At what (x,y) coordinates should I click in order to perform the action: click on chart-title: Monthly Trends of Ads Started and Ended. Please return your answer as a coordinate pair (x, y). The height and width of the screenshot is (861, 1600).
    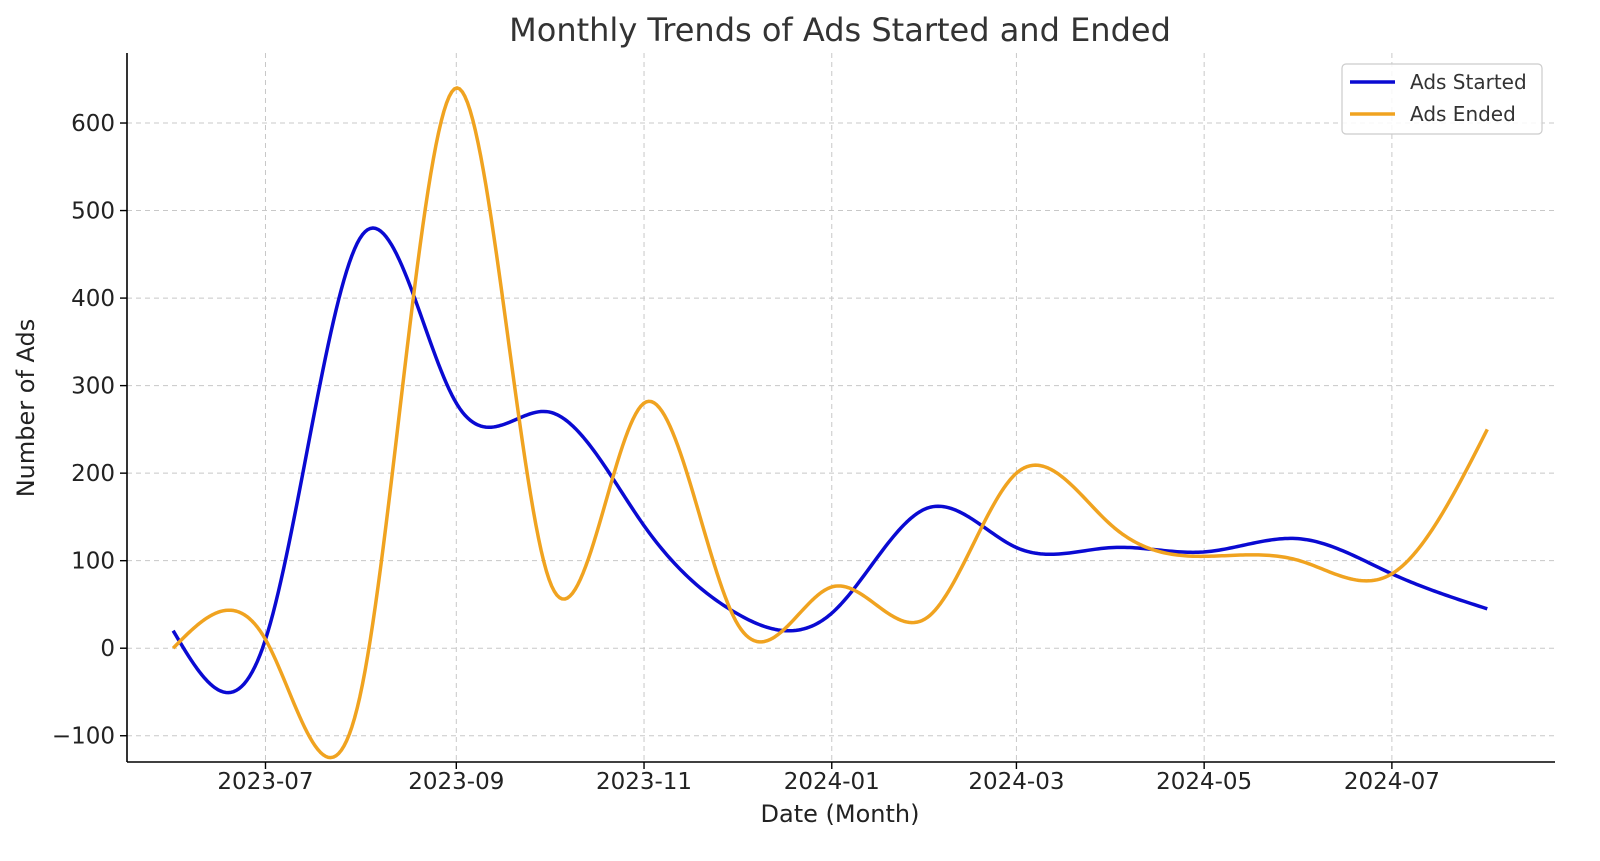
    Looking at the image, I should click on (840, 30).